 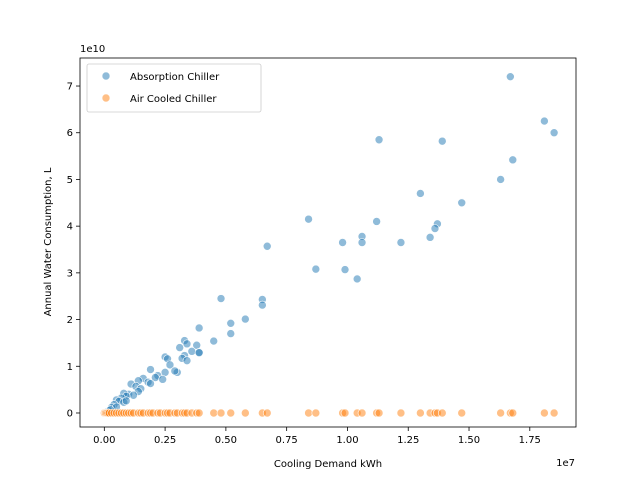 What do you see at coordinates (328, 464) in the screenshot?
I see `x-axis-label: Cooling Demand kWh` at bounding box center [328, 464].